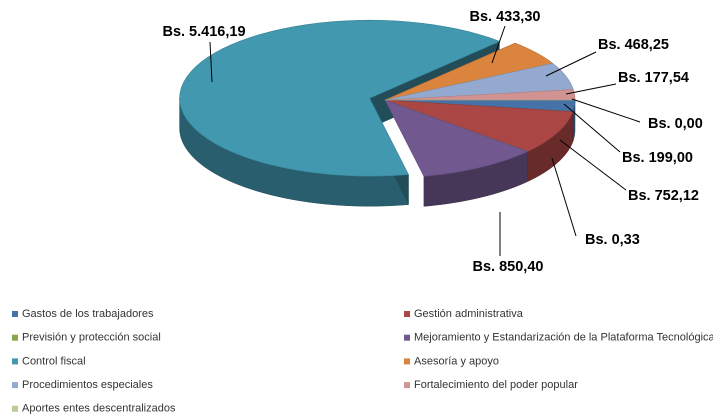 The width and height of the screenshot is (713, 418). Describe the element at coordinates (203, 32) in the screenshot. I see `data-label: Bs. 5.416,19` at that location.